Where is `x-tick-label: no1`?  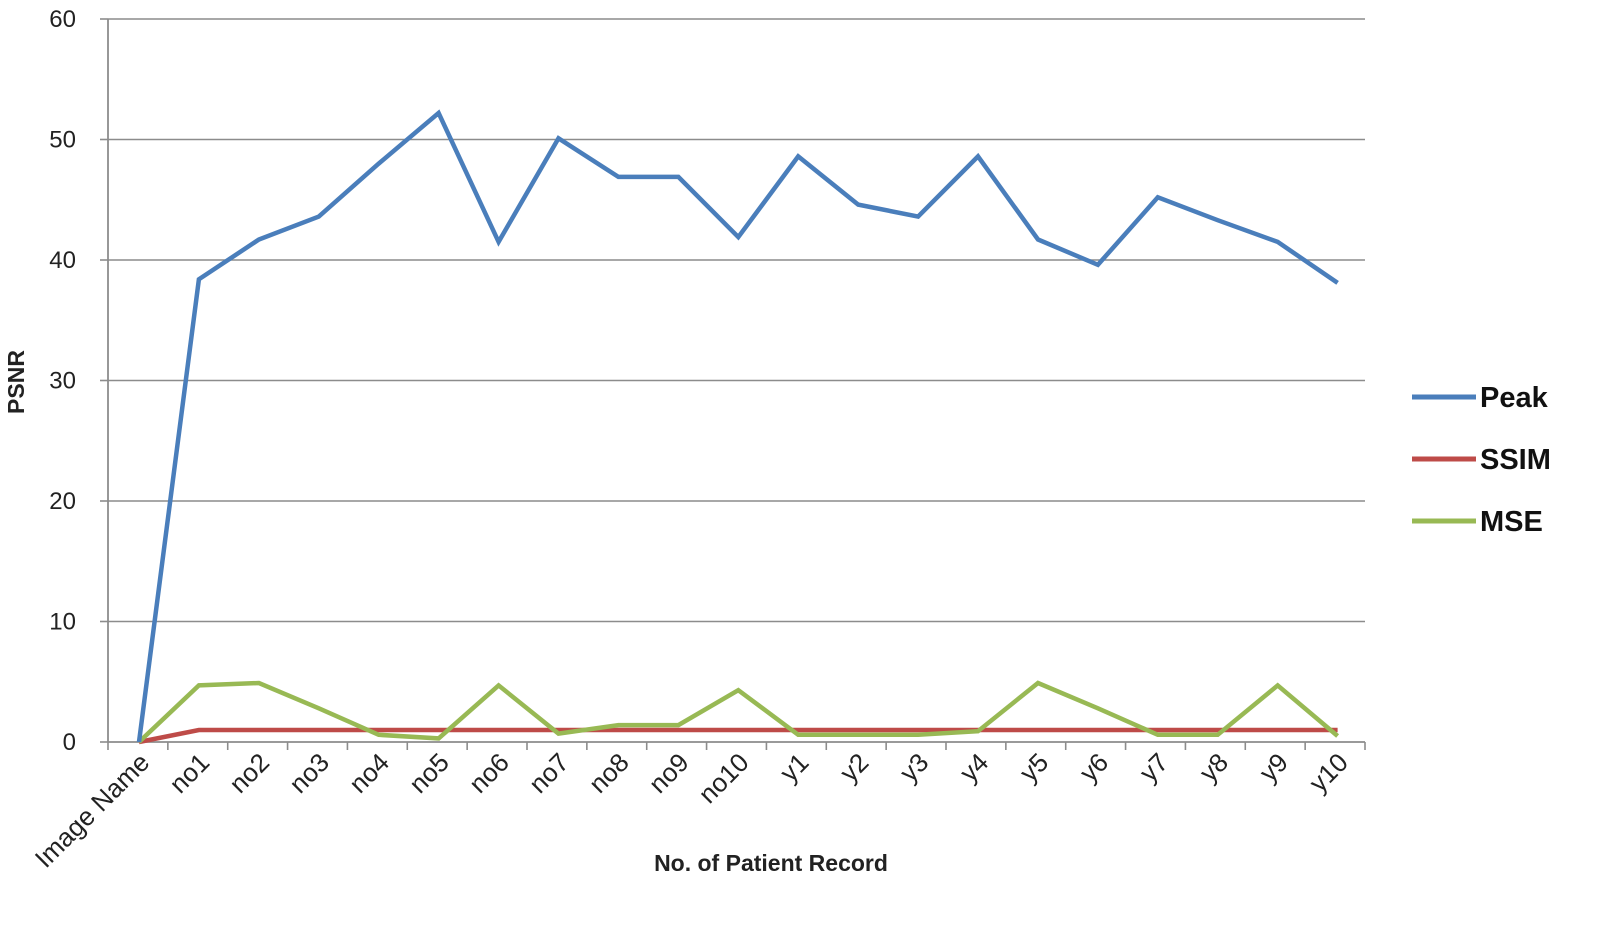
x-tick-label: no1 is located at coordinates (189, 773).